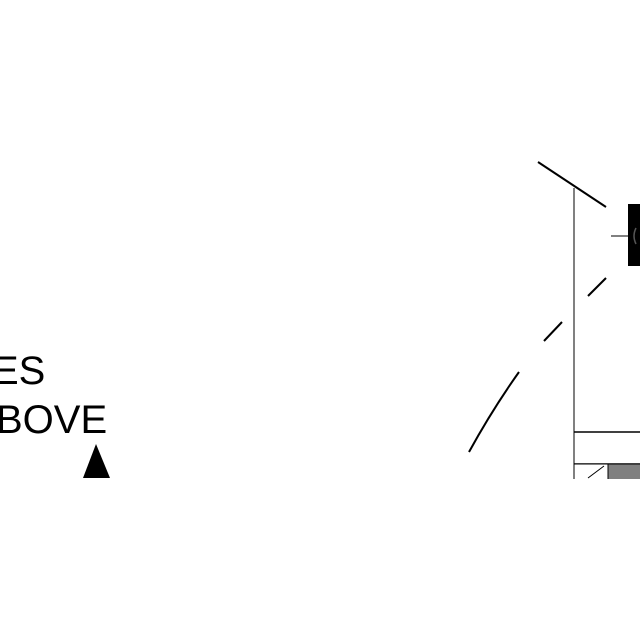  I want to click on note-text-line-2: BOVE, so click(53, 420).